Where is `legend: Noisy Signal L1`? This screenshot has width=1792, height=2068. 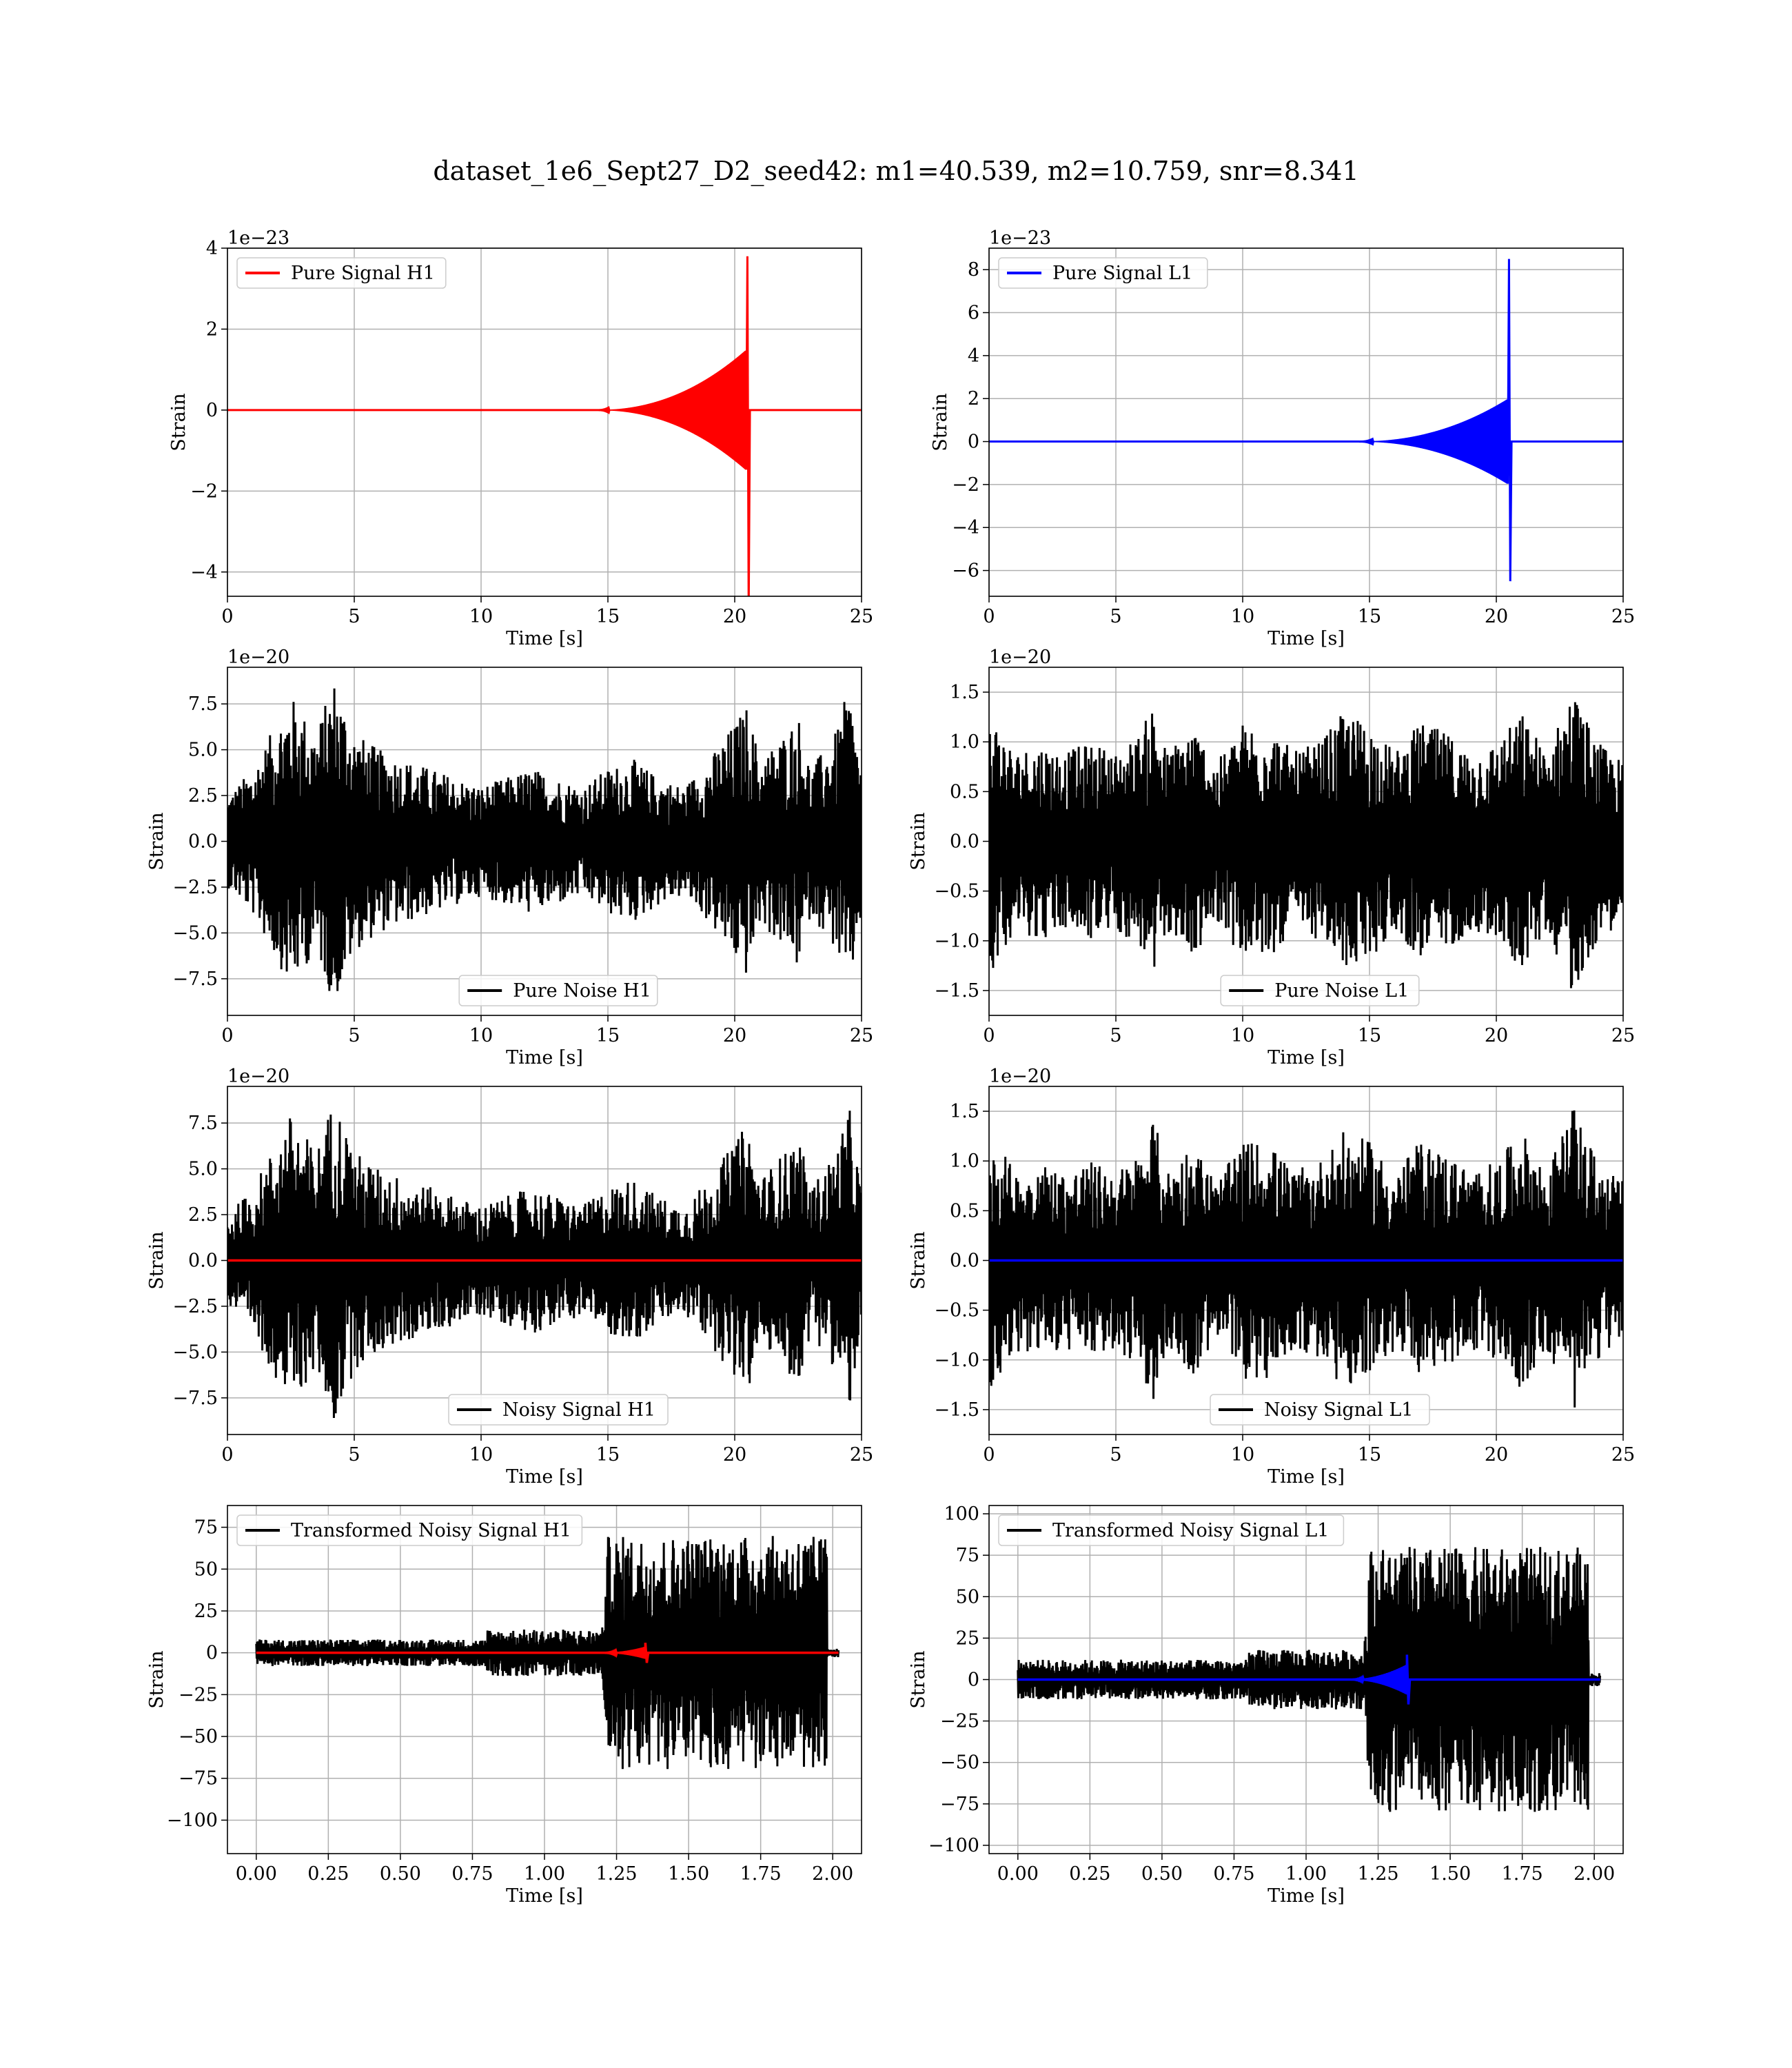
legend: Noisy Signal L1 is located at coordinates (1320, 1410).